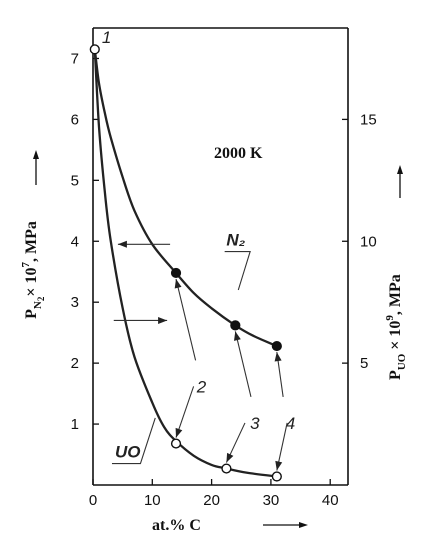 The image size is (435, 550). Describe the element at coordinates (106, 37) in the screenshot. I see `annotation-label: 1` at that location.